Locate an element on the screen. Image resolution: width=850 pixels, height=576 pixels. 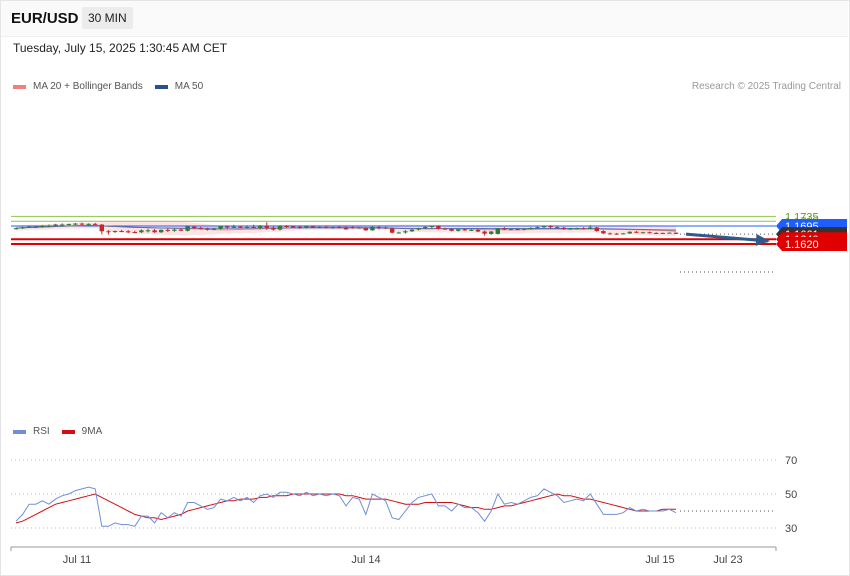
research-credit: Research © 2025 Trading Central is located at coordinates (766, 86).